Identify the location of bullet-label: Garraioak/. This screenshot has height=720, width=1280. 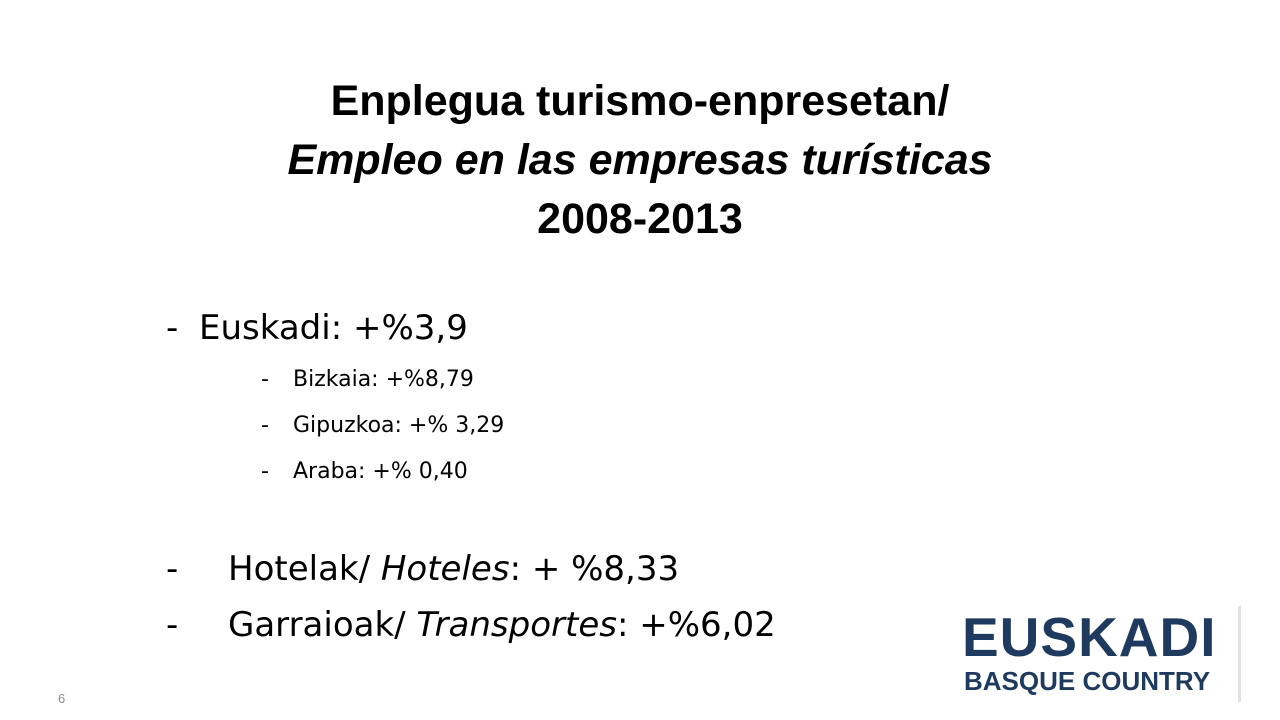
(322, 625).